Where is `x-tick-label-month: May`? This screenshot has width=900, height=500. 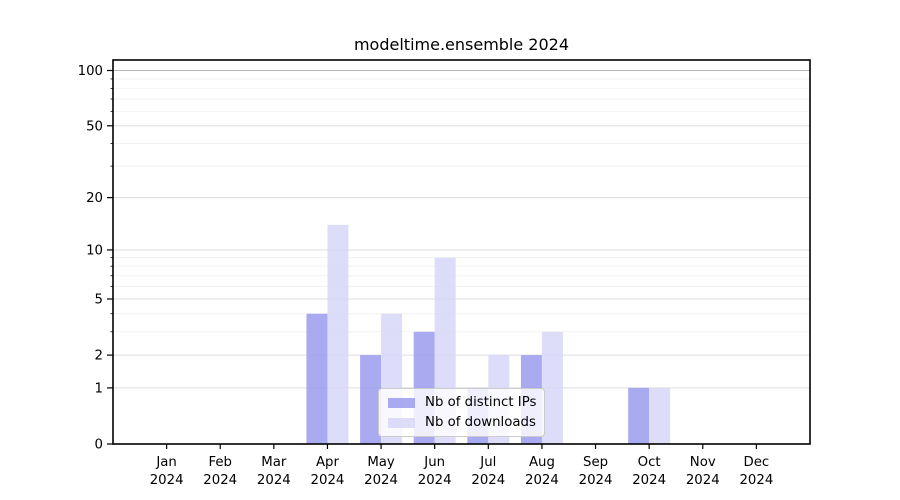
x-tick-label-month: May is located at coordinates (381, 462).